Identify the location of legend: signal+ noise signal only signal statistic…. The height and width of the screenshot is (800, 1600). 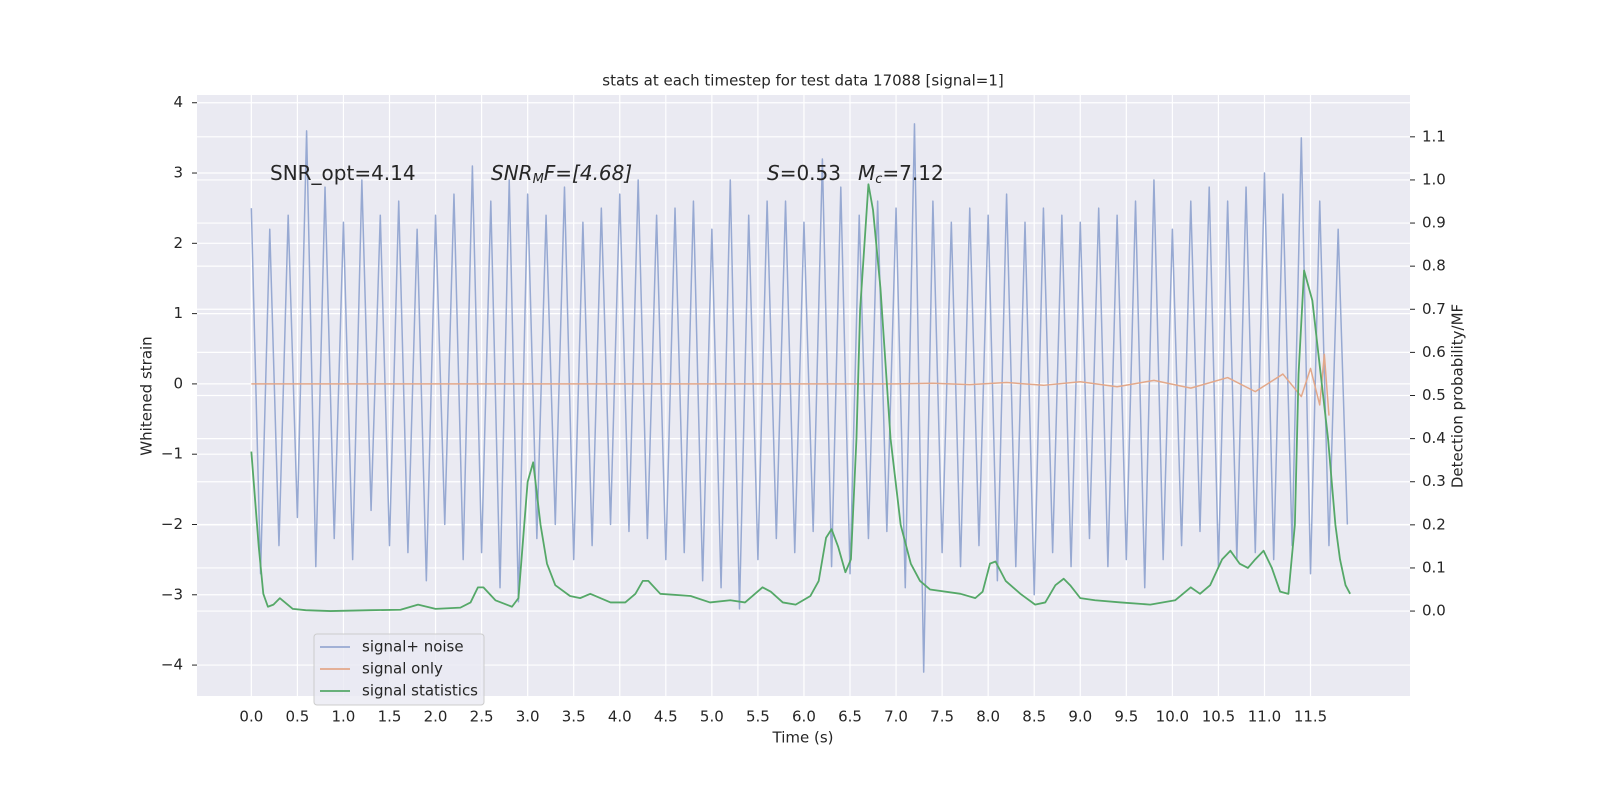
(399, 669).